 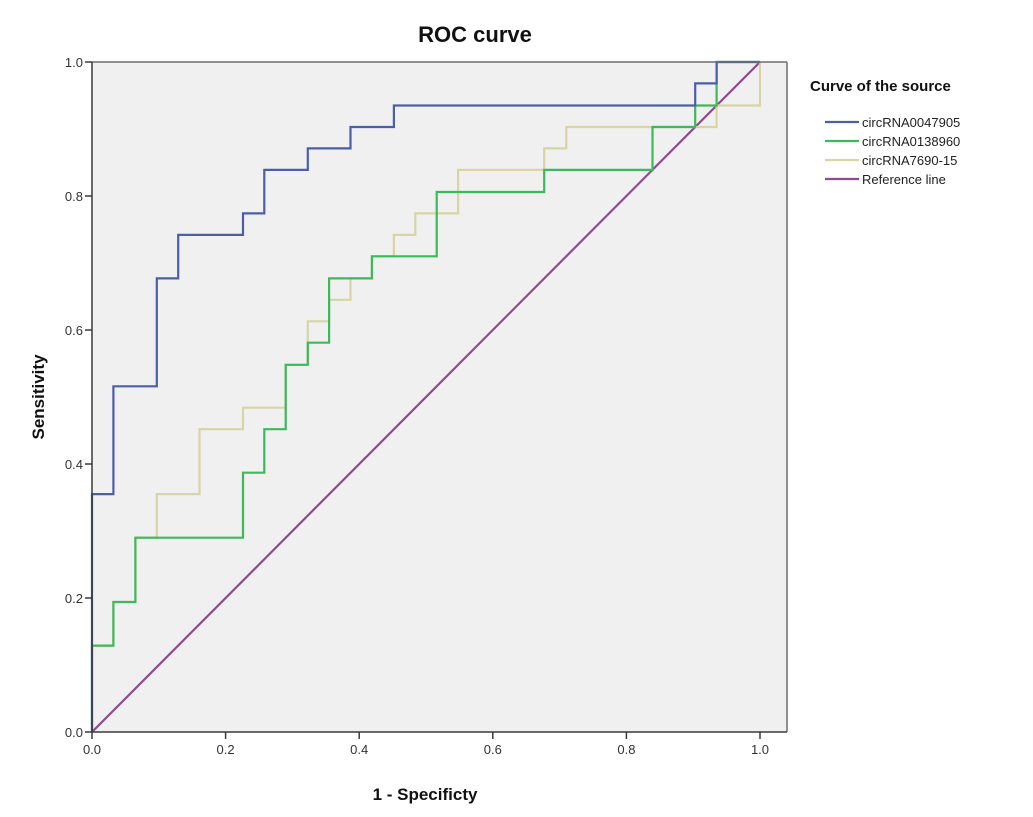 What do you see at coordinates (909, 160) in the screenshot?
I see `legend-label: circRNA7690-15` at bounding box center [909, 160].